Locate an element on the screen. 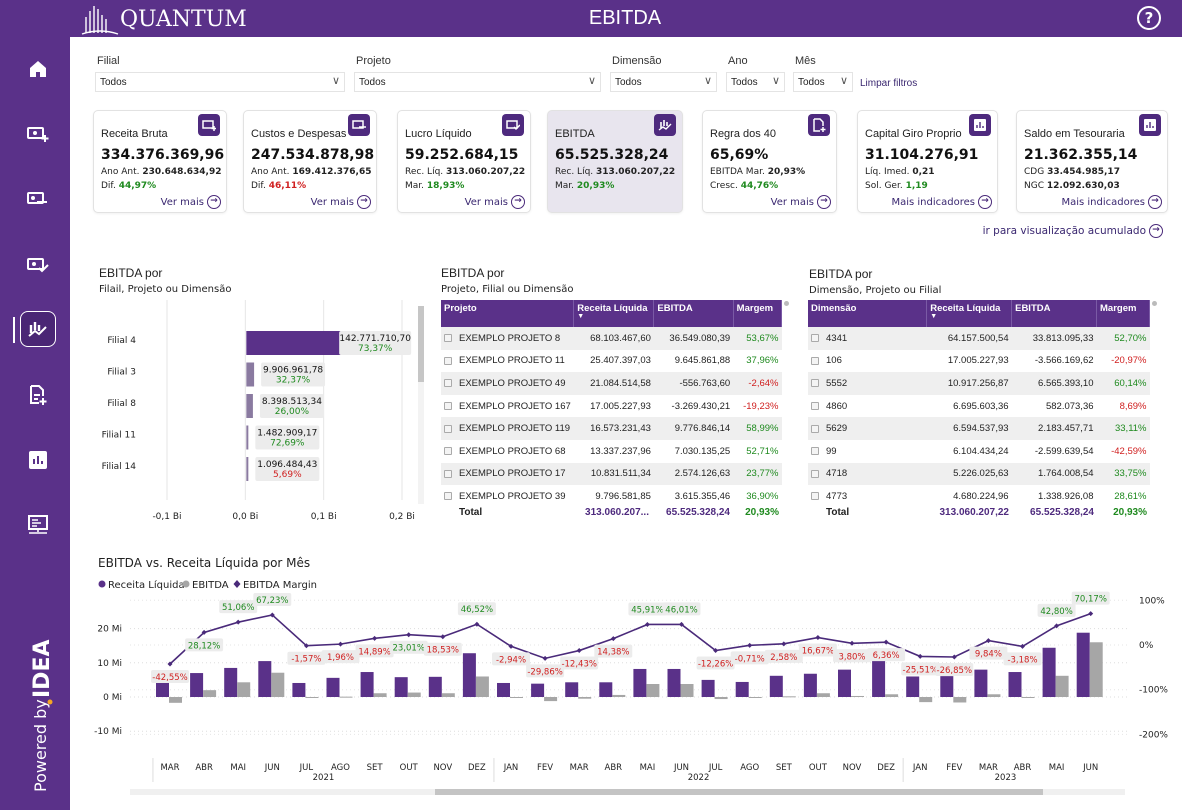 This screenshot has height=810, width=1182. ebitda-chart-icon is located at coordinates (665, 125).